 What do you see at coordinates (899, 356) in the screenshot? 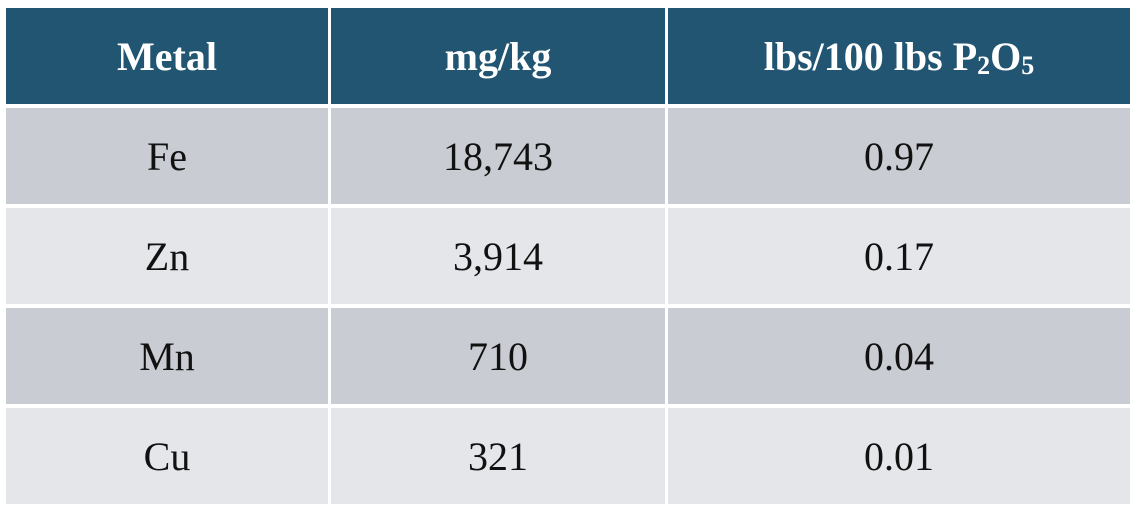
I see `cell-lbs-per-100: 0.04` at bounding box center [899, 356].